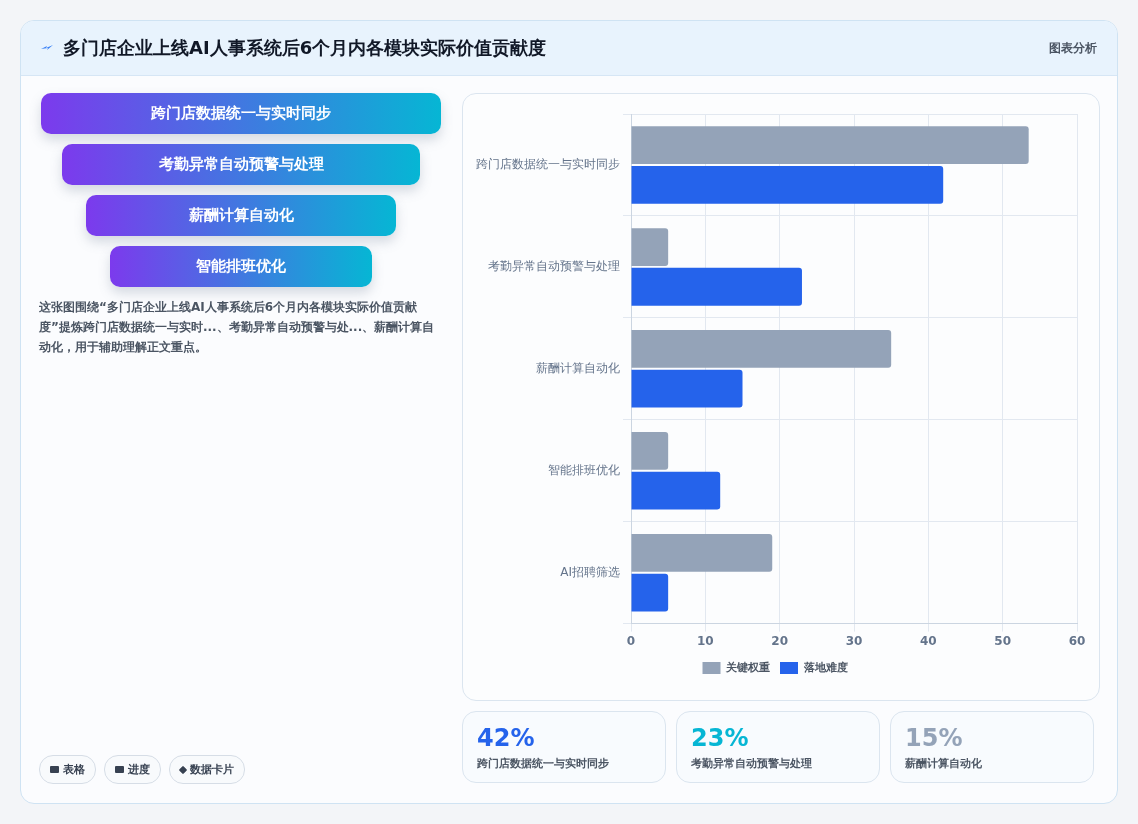 The image size is (1138, 824). What do you see at coordinates (554, 266) in the screenshot?
I see `y-tick-label: 考勤异常自动预警与处理` at bounding box center [554, 266].